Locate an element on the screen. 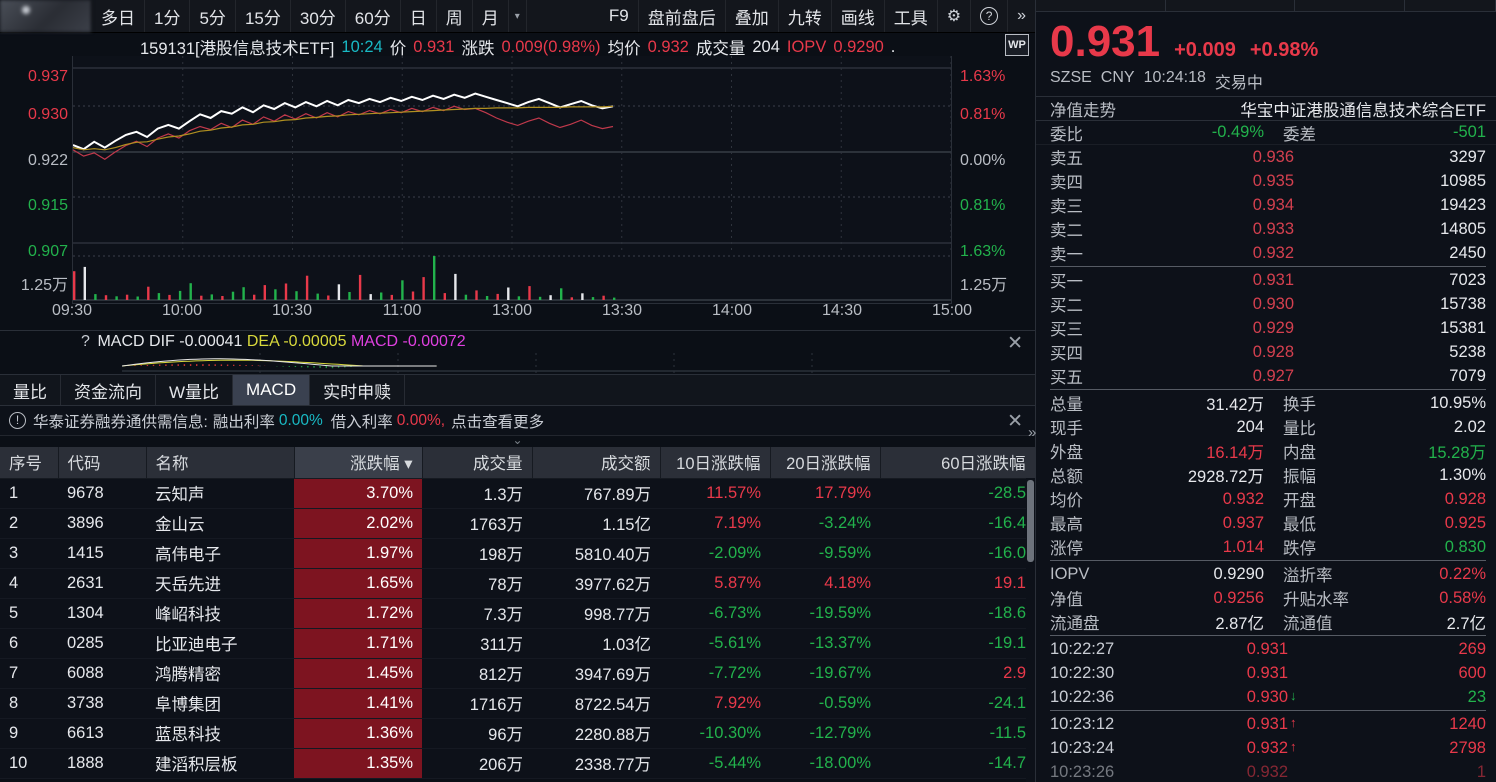 This screenshot has width=1496, height=782. timeframe-tab-15分: 15分 is located at coordinates (263, 16).